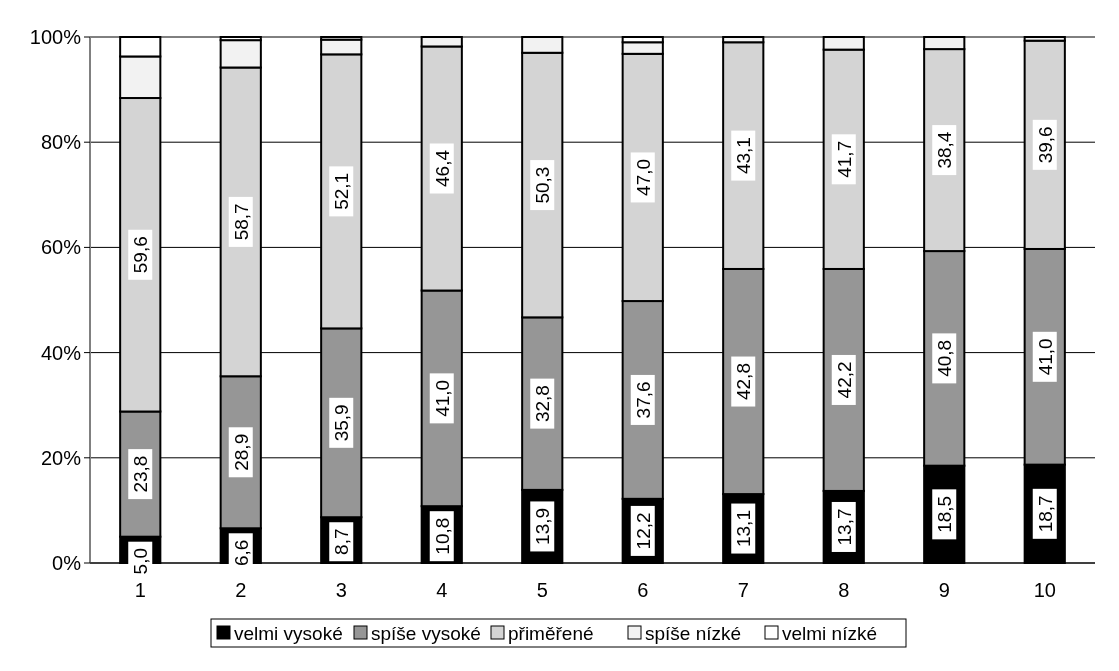 Image resolution: width=1119 pixels, height=671 pixels. I want to click on y-tick-label: 40%, so click(61, 352).